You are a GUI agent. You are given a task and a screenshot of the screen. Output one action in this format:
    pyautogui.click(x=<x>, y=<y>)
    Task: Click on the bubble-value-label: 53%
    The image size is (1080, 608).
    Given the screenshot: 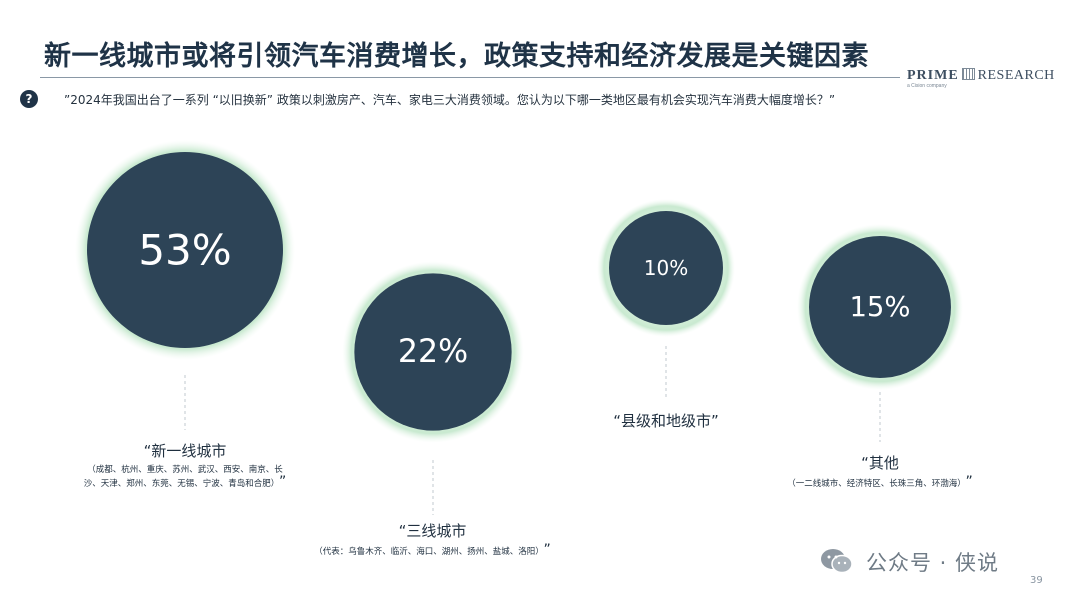 What is the action you would take?
    pyautogui.click(x=184, y=250)
    